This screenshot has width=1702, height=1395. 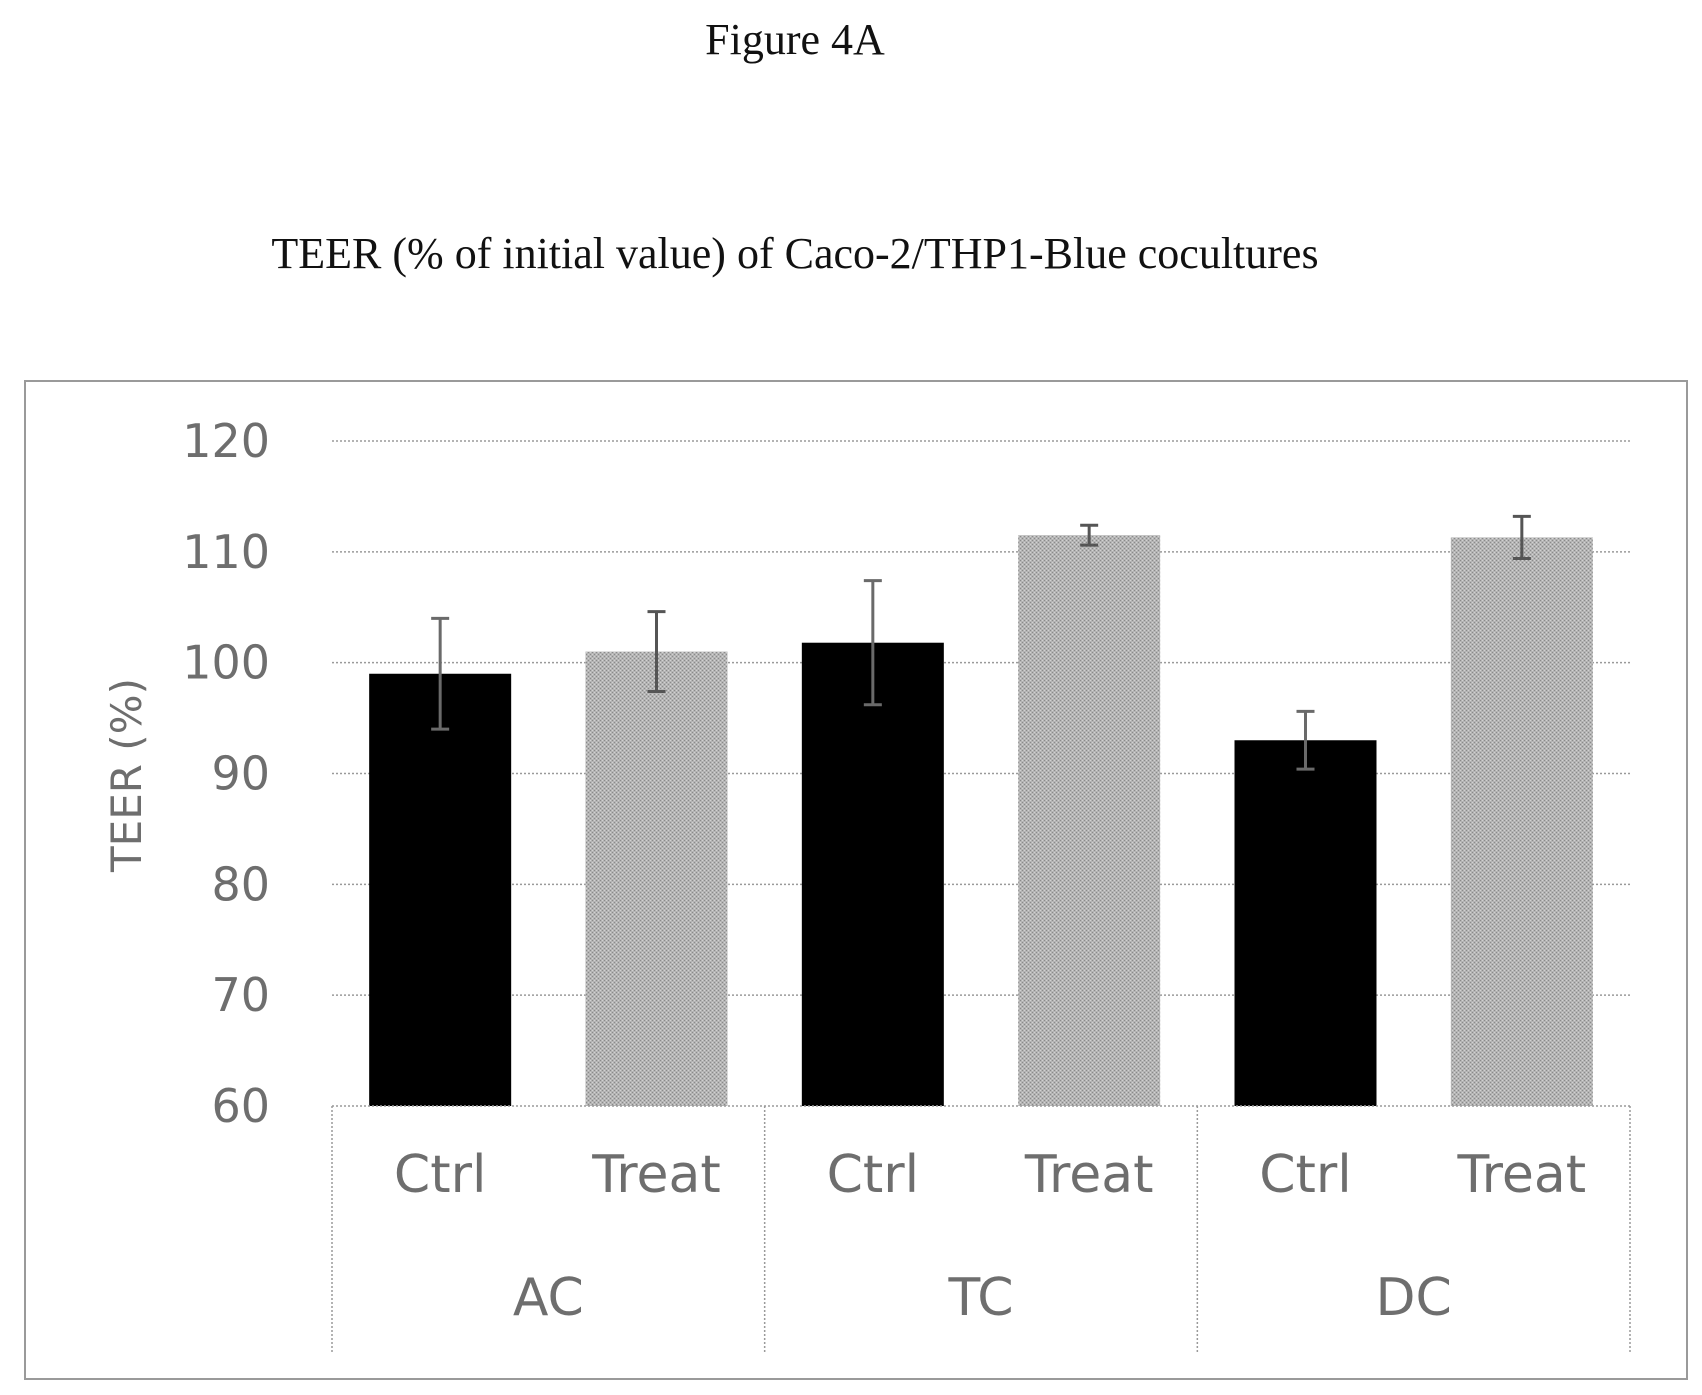 I want to click on bar-ac-treat, so click(x=656, y=878).